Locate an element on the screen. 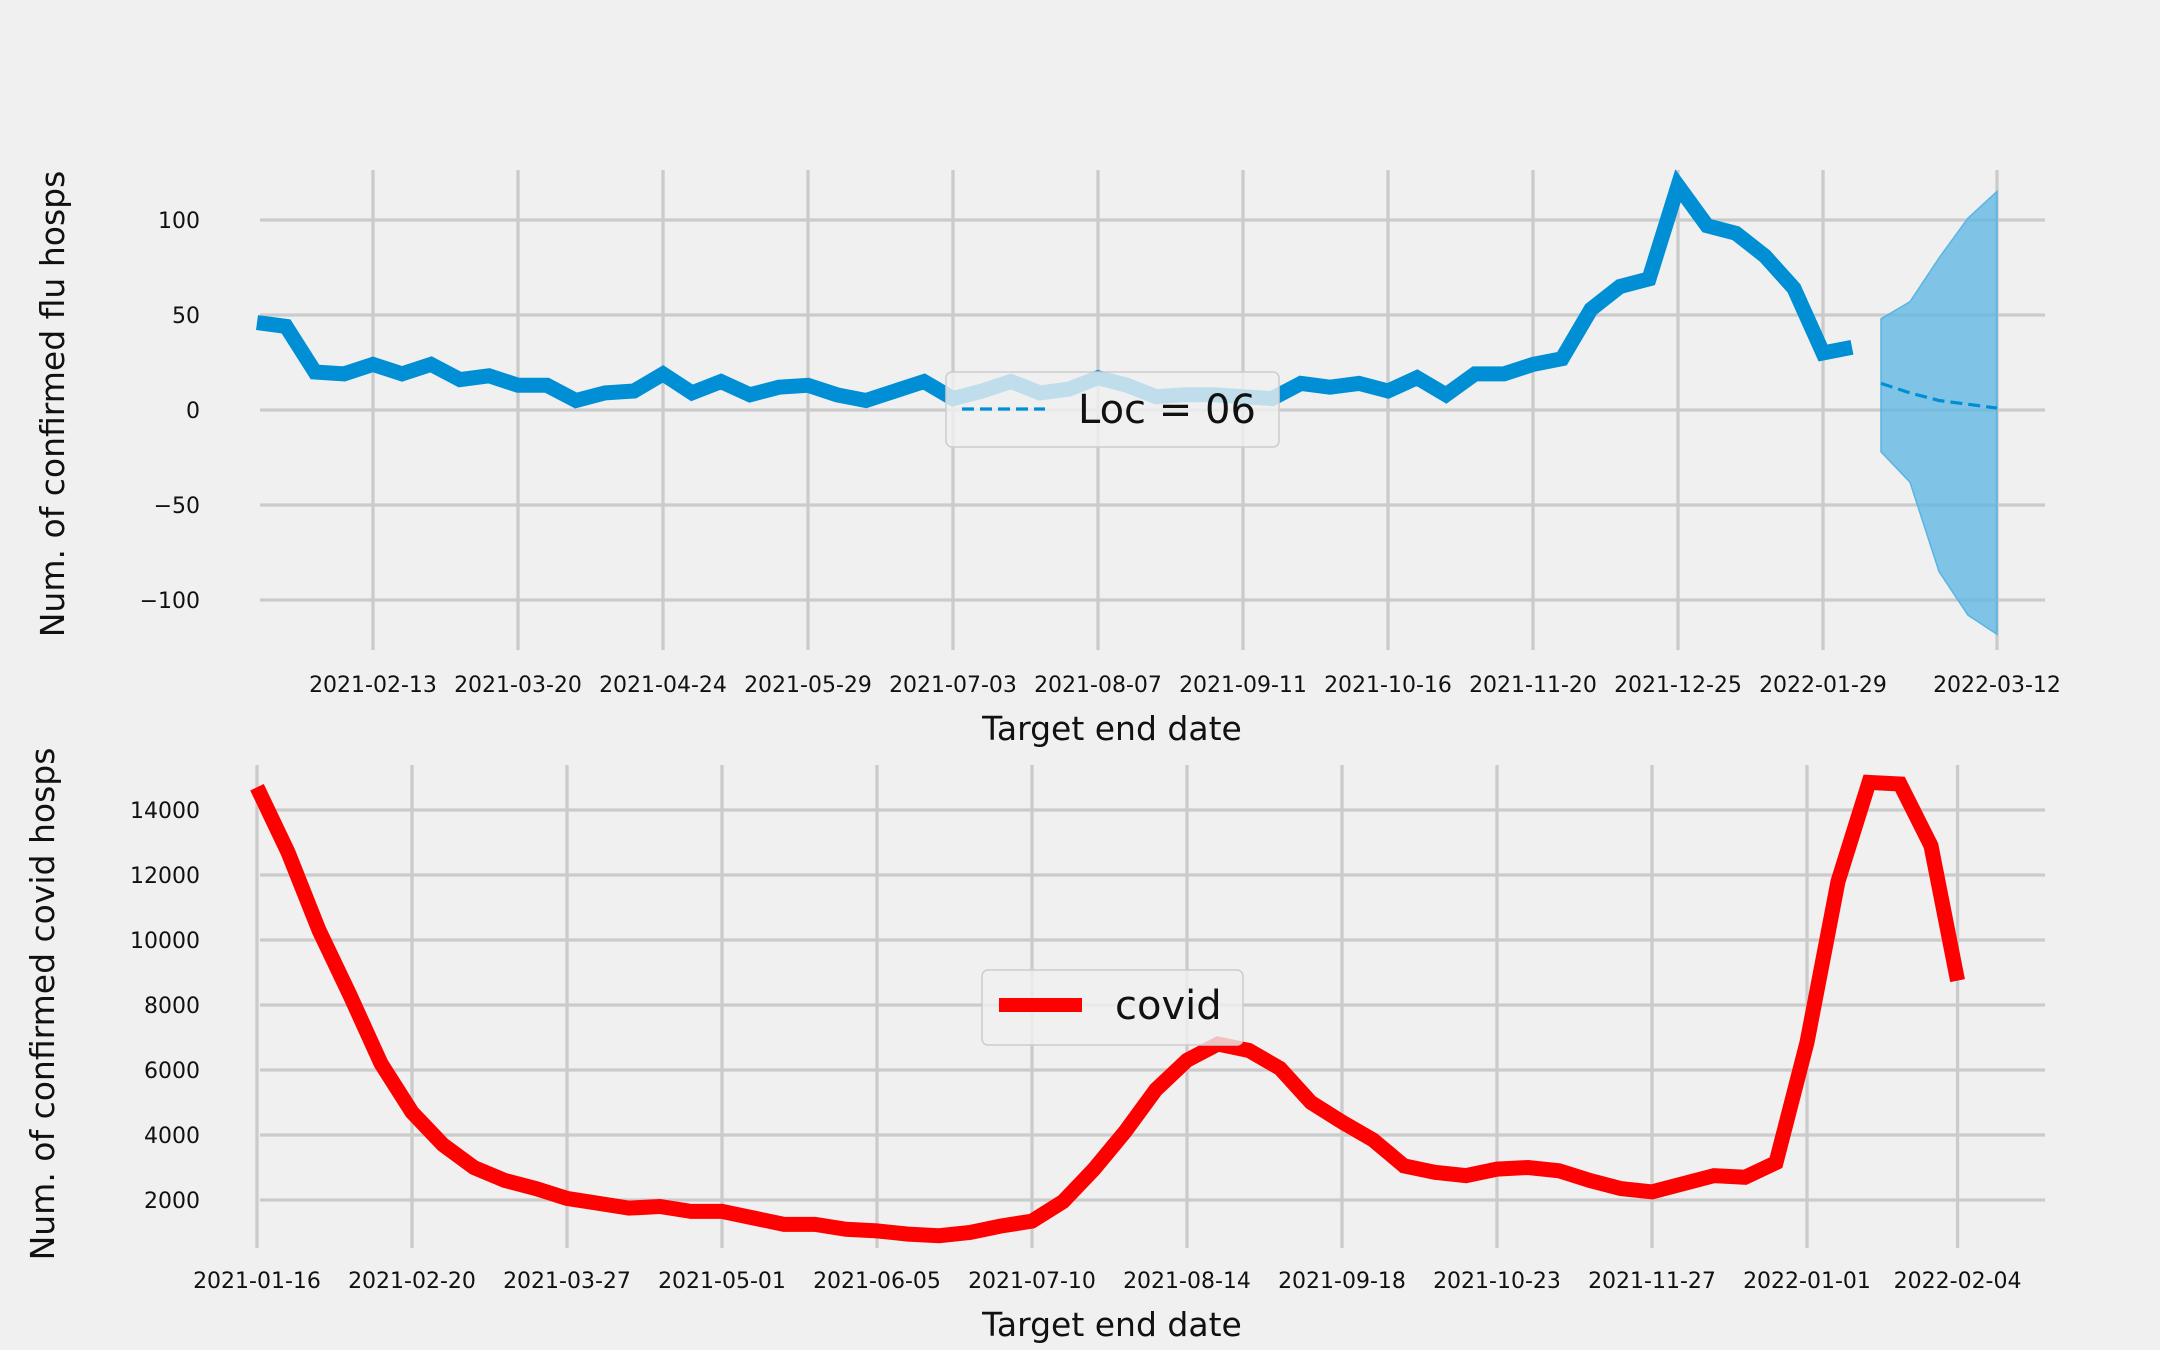  covid-legend-label: covid is located at coordinates (1168, 1006).